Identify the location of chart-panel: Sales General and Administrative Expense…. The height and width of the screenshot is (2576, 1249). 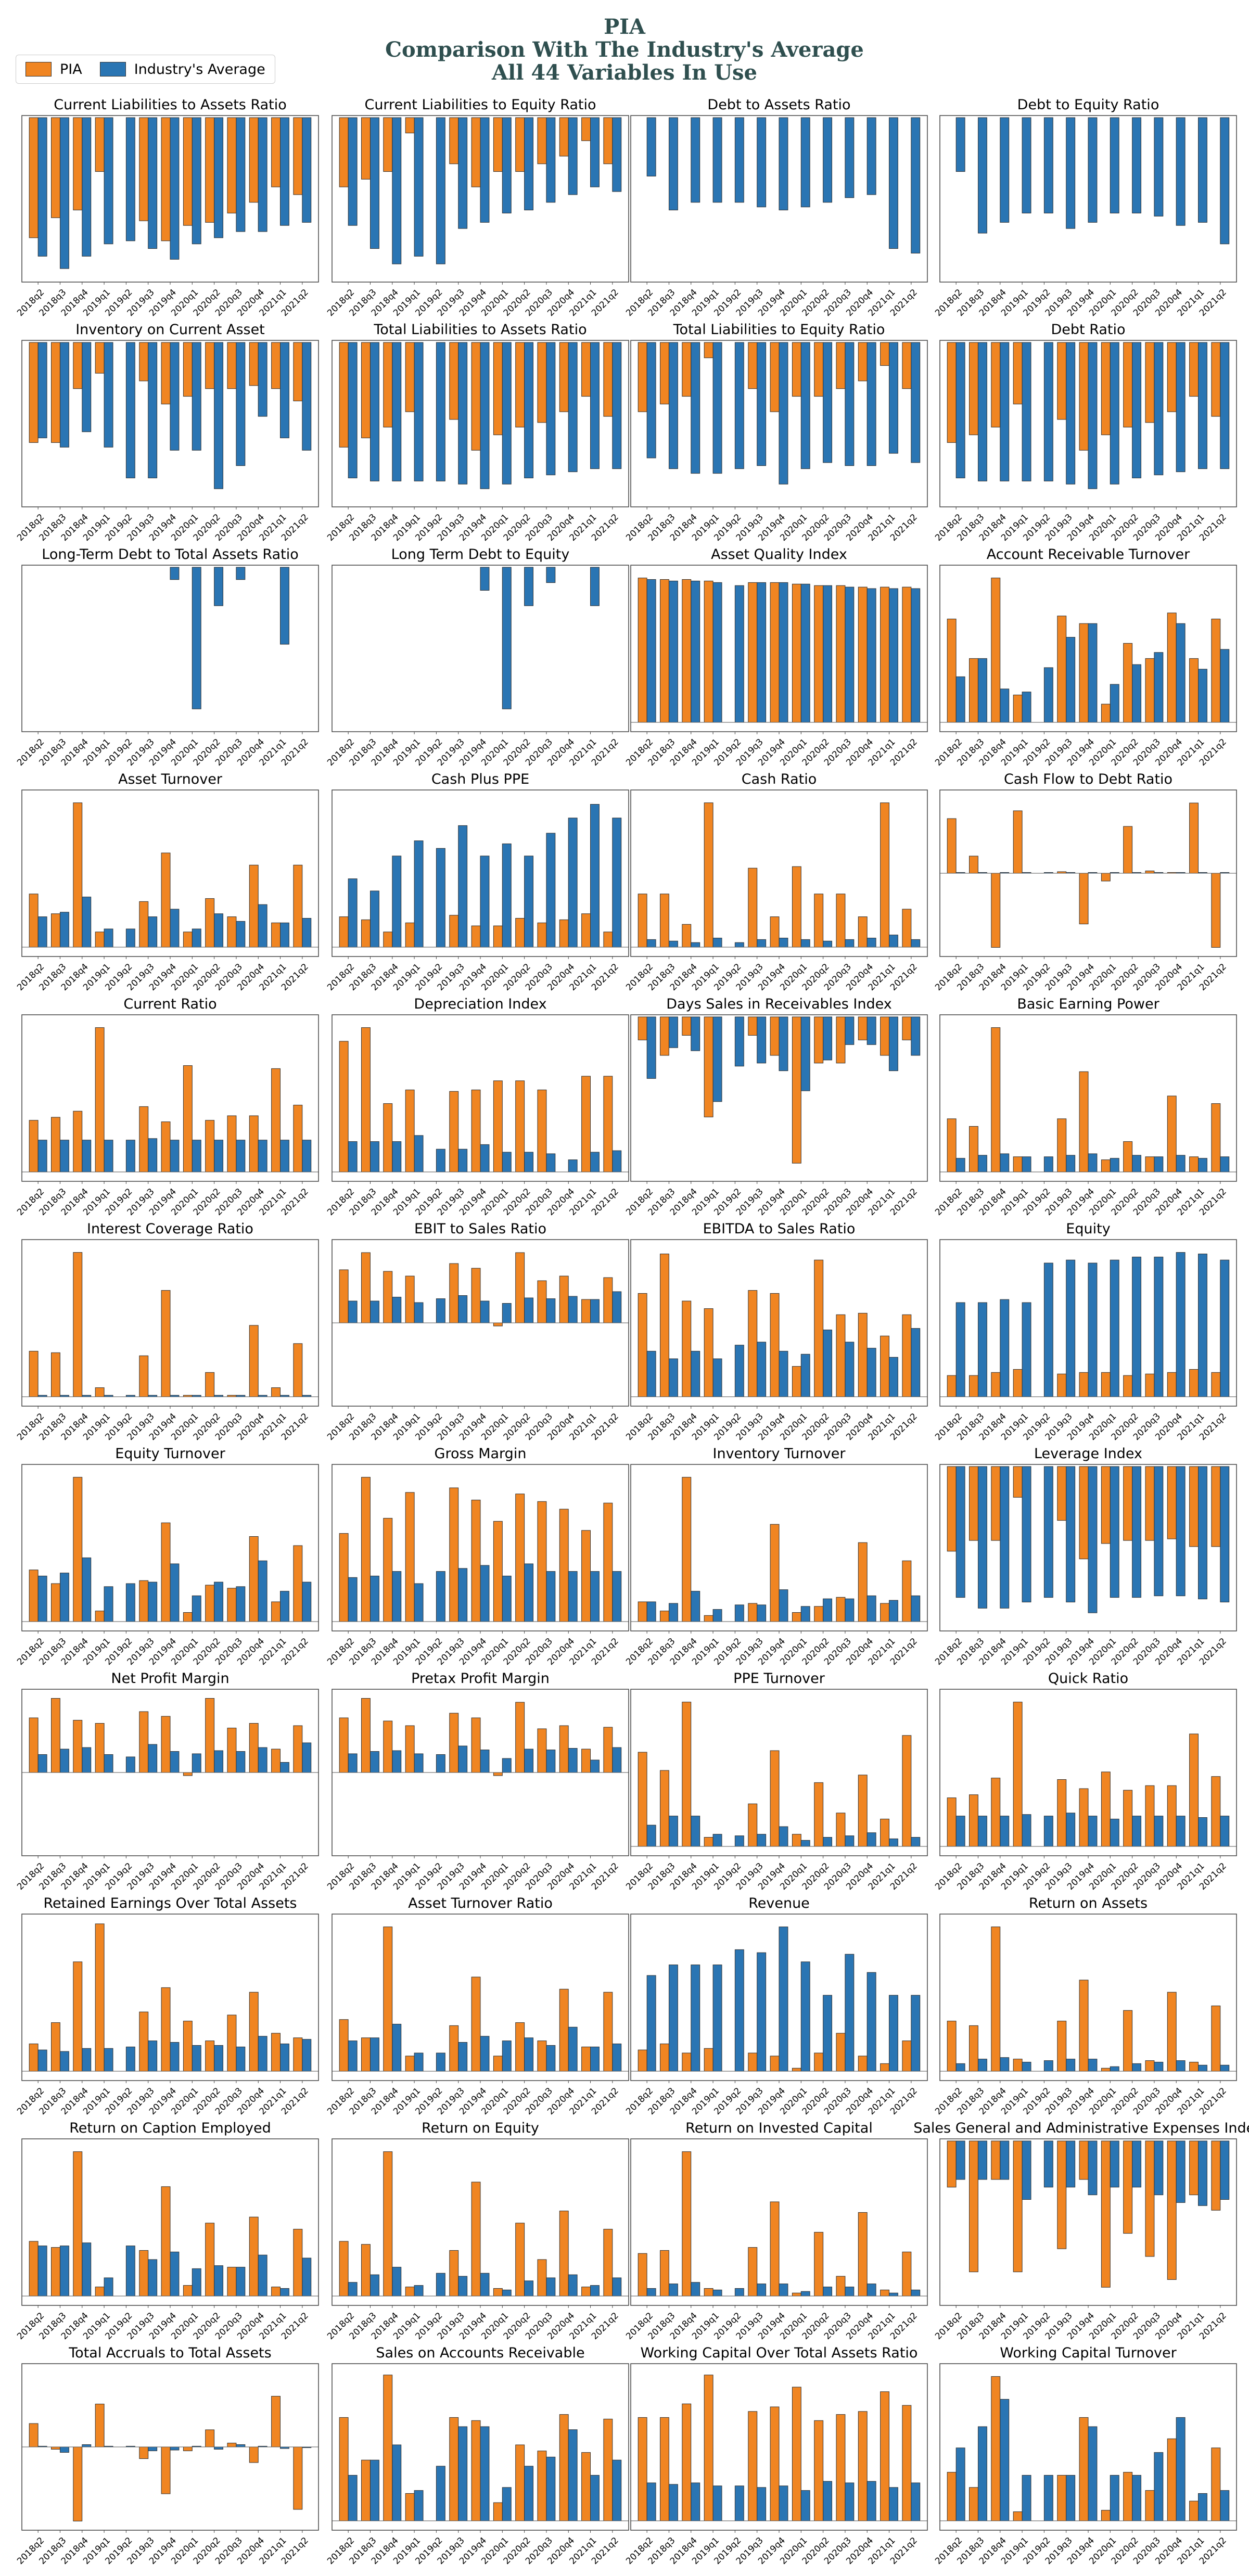
(1081, 2231).